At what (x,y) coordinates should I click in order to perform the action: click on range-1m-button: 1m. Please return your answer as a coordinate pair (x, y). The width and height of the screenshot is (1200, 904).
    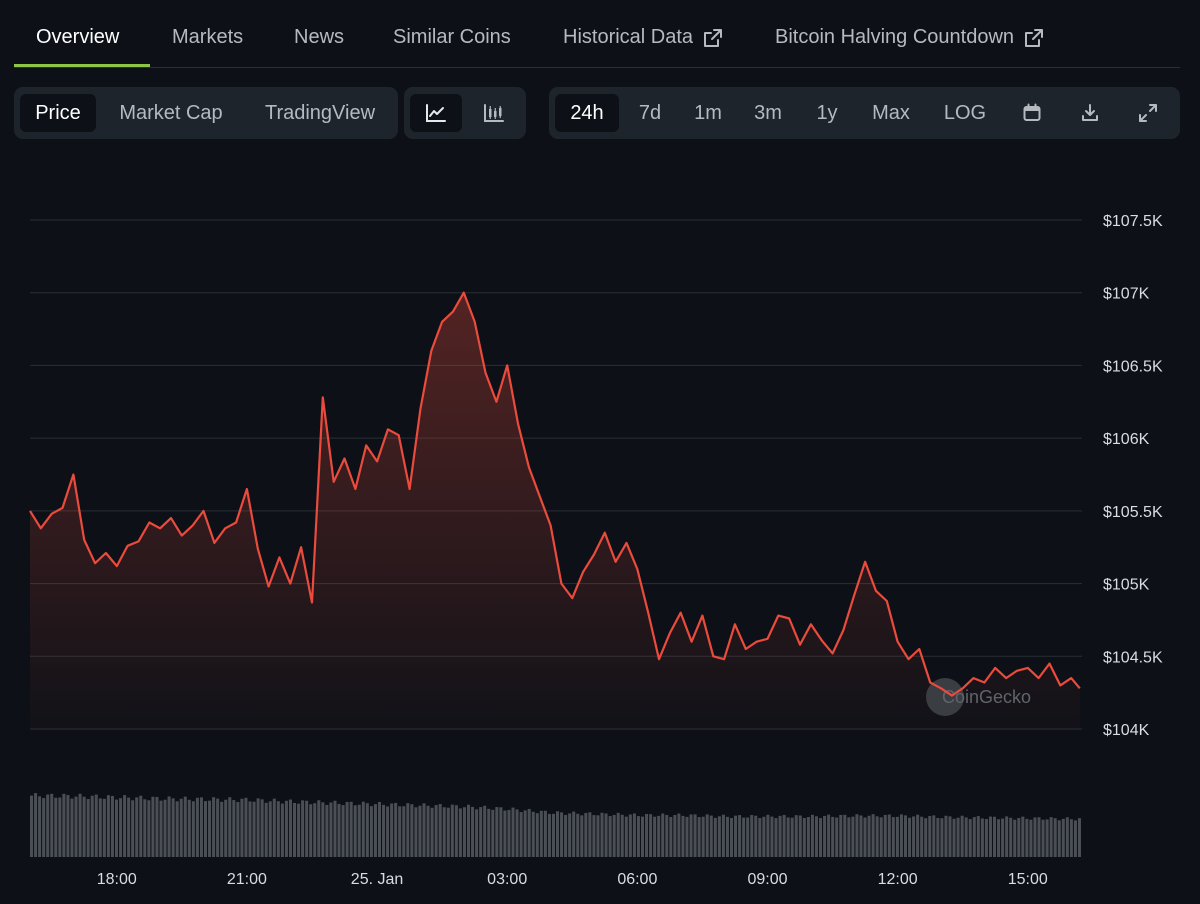
    Looking at the image, I should click on (708, 113).